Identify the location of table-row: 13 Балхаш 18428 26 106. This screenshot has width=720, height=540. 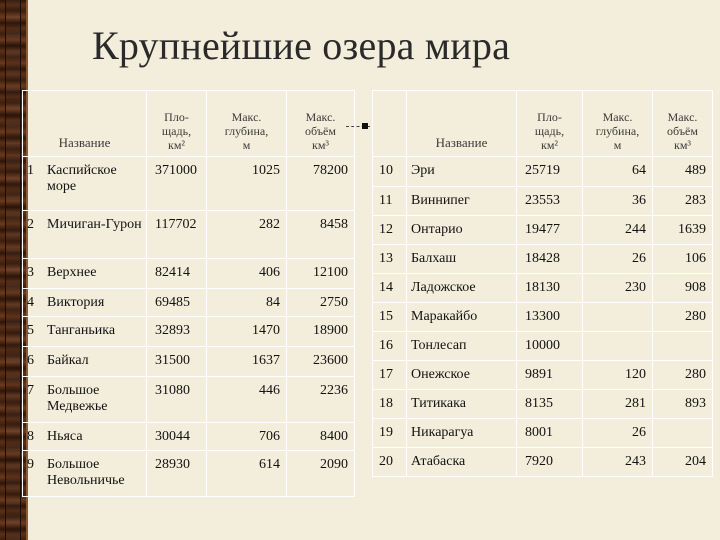
(542, 259).